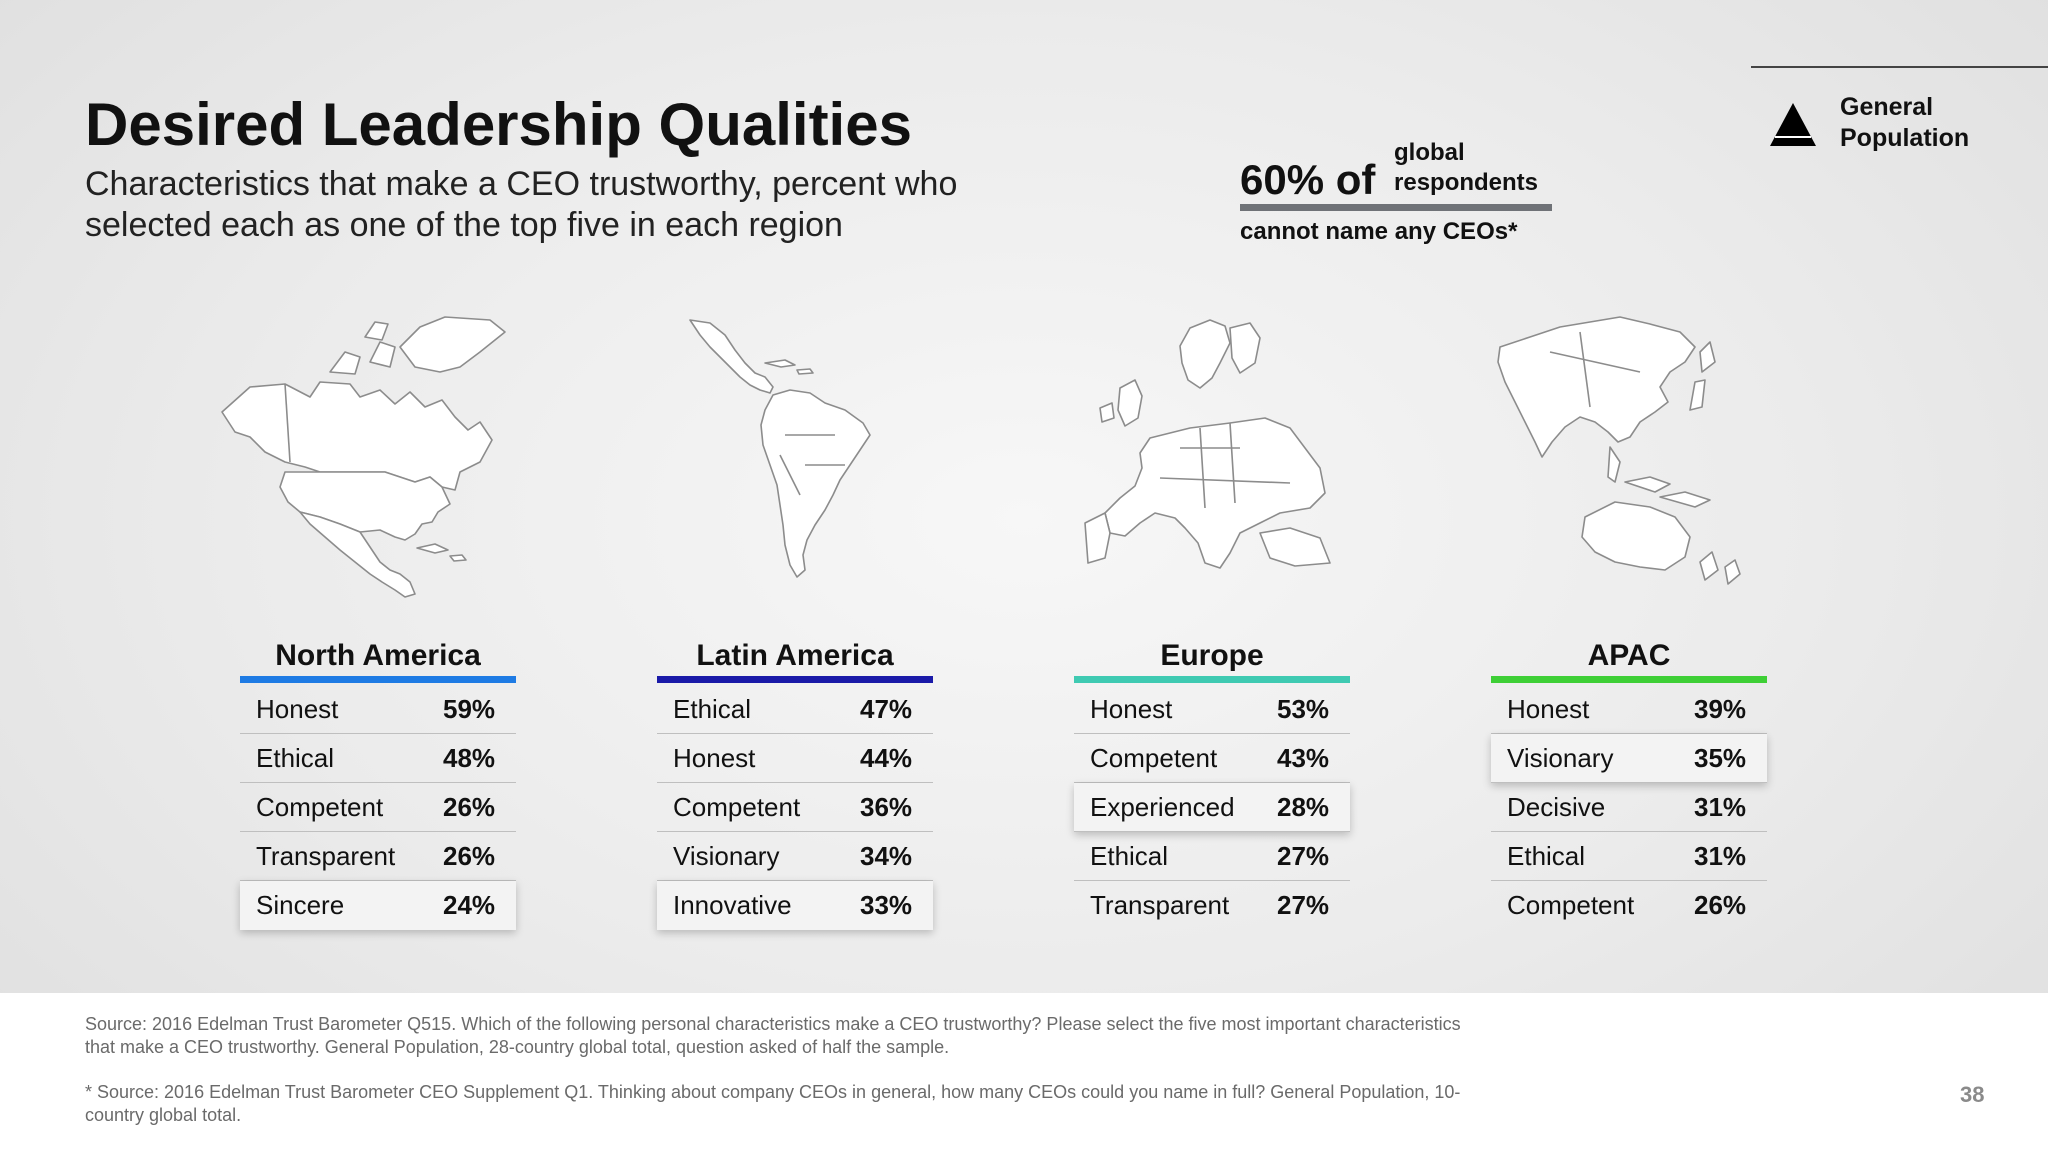 This screenshot has height=1152, width=2048. What do you see at coordinates (795, 905) in the screenshot?
I see `table-row: Innovative 33%` at bounding box center [795, 905].